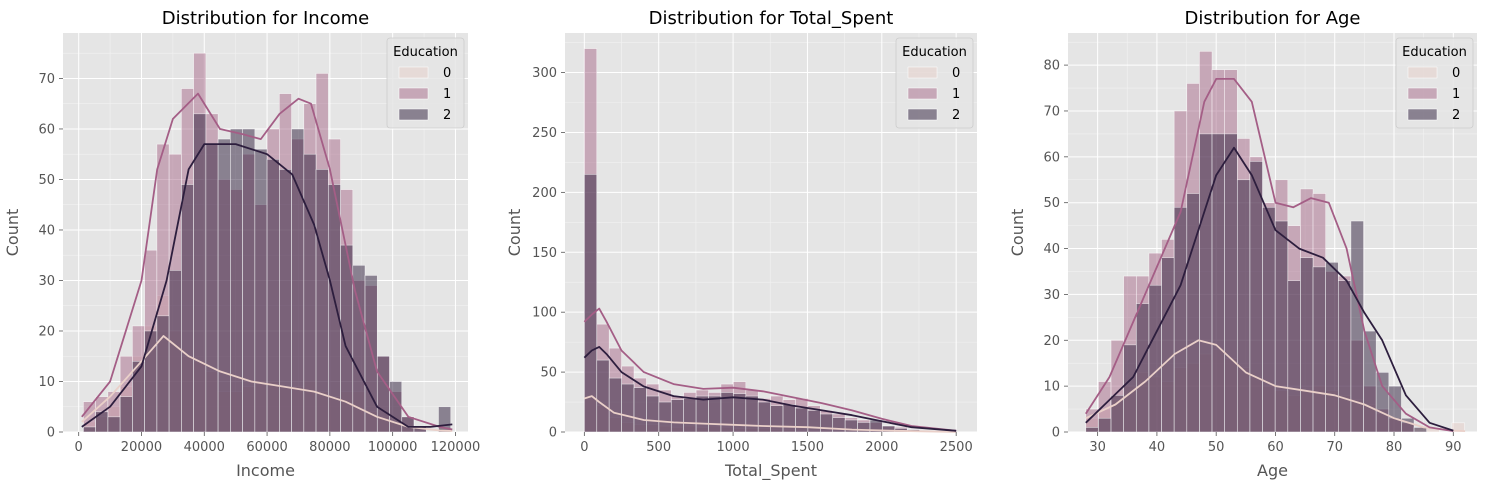 The width and height of the screenshot is (1489, 489). What do you see at coordinates (544, 193) in the screenshot?
I see `y-tick-label: 200` at bounding box center [544, 193].